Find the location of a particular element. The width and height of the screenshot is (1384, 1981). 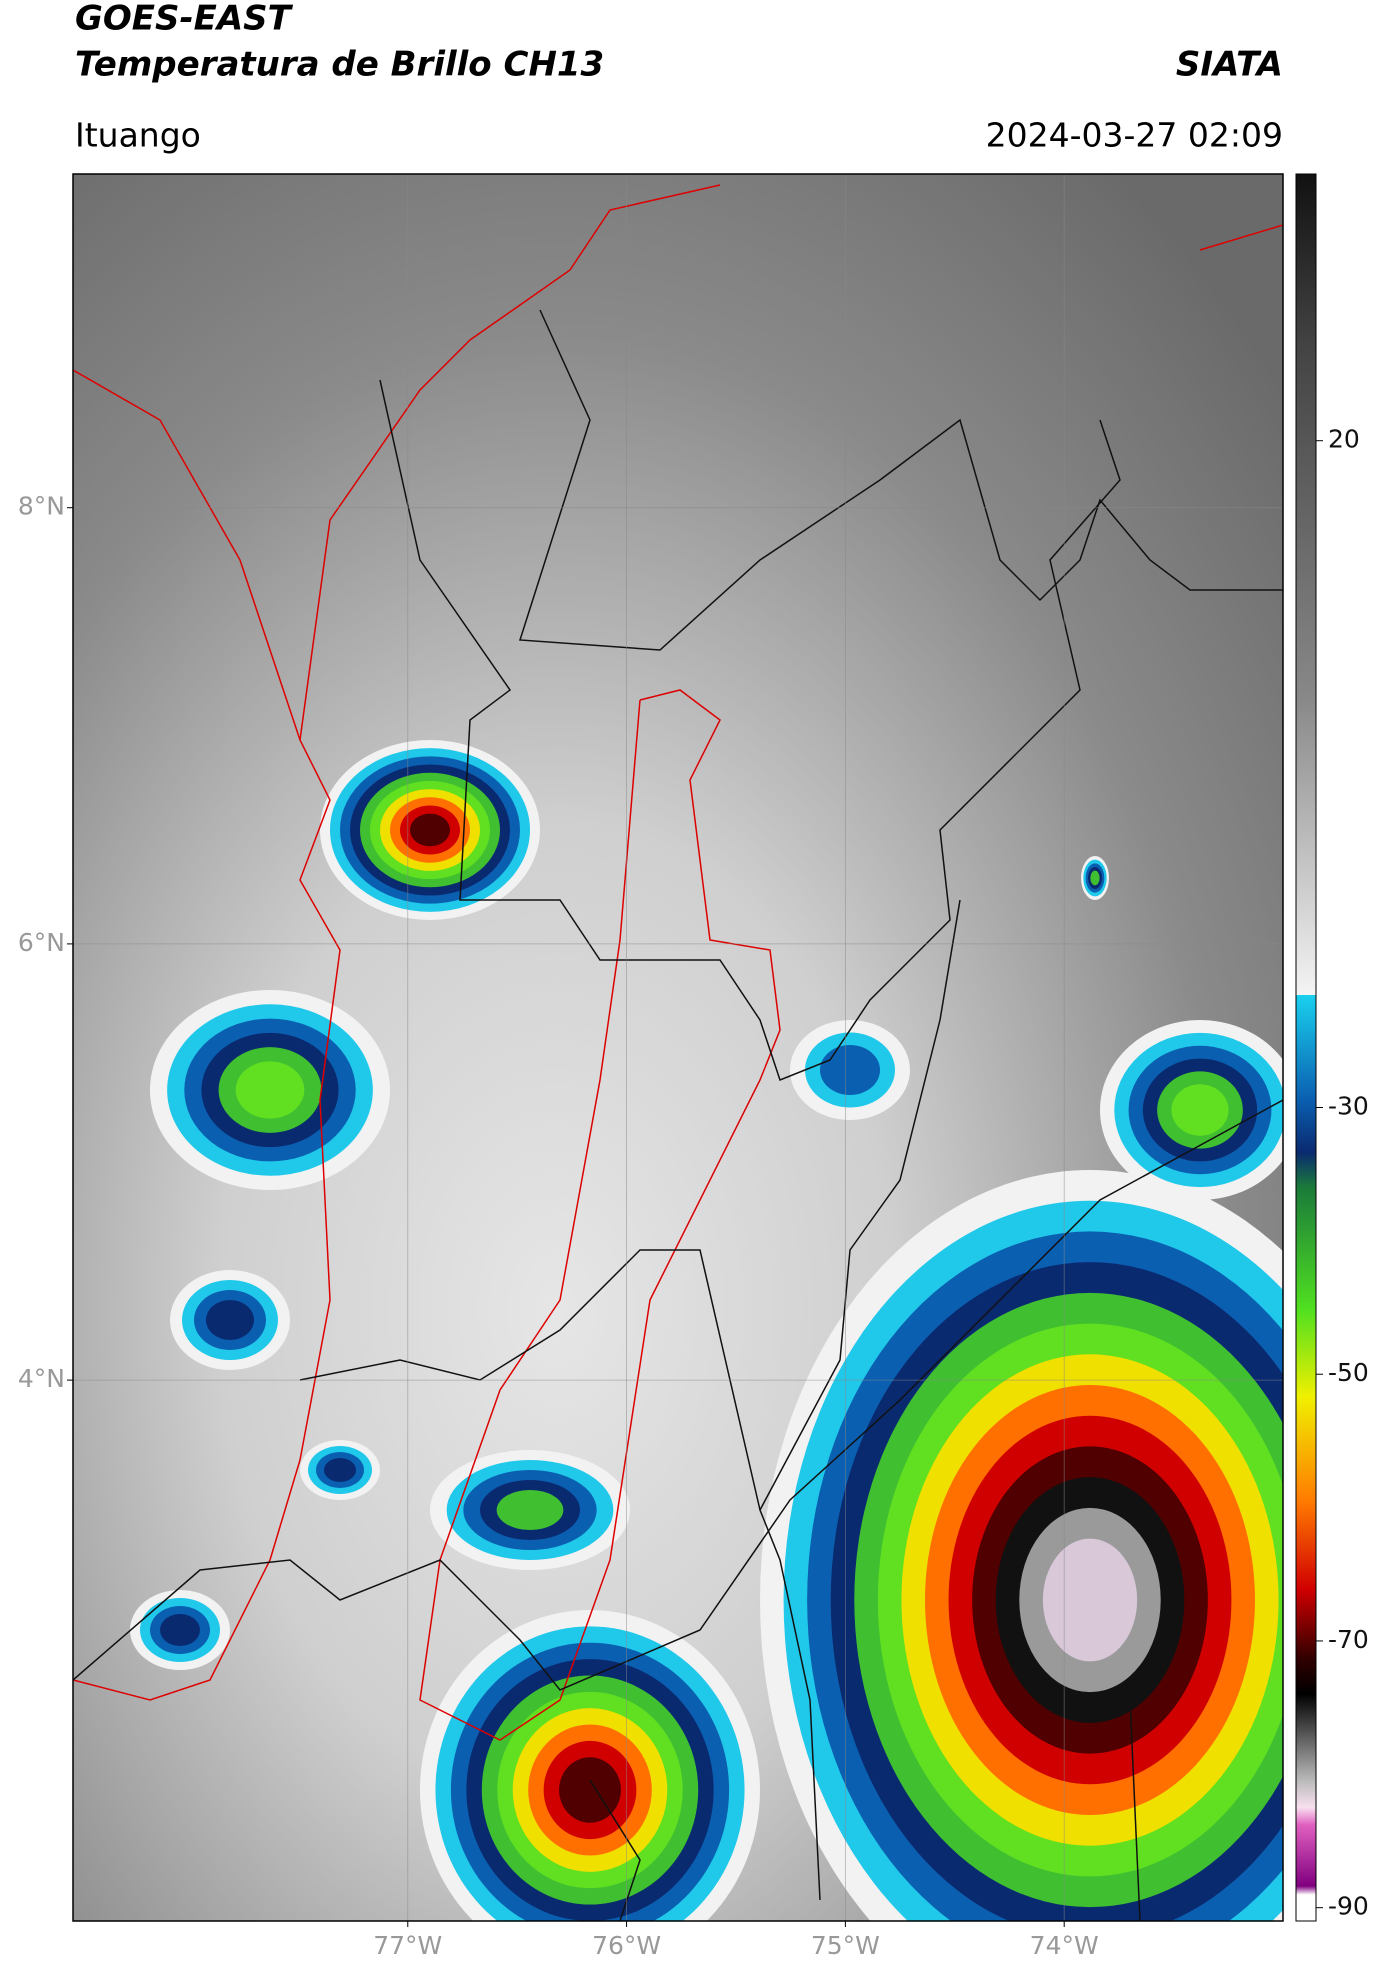

x-tick-label: 76°W is located at coordinates (626, 1945).